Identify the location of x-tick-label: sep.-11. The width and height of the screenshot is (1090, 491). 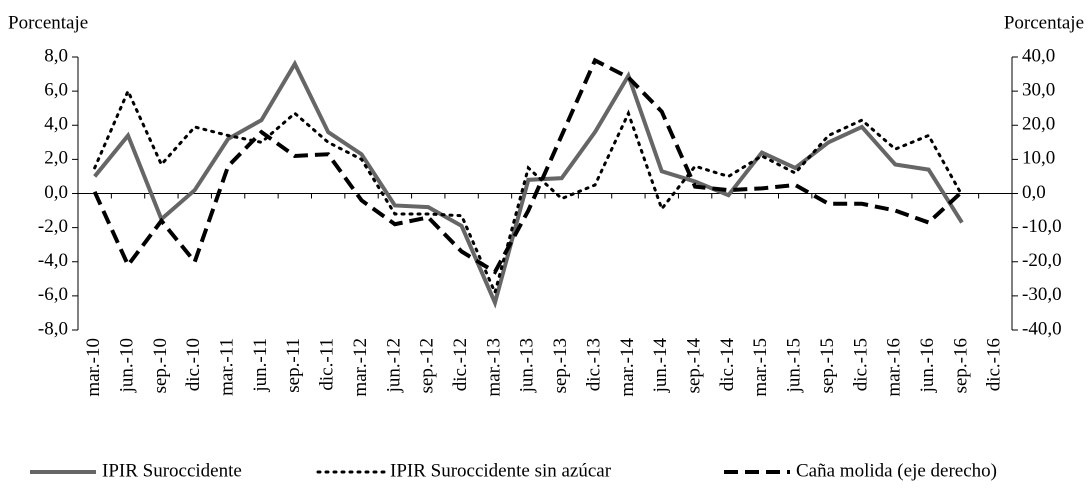
(293, 365).